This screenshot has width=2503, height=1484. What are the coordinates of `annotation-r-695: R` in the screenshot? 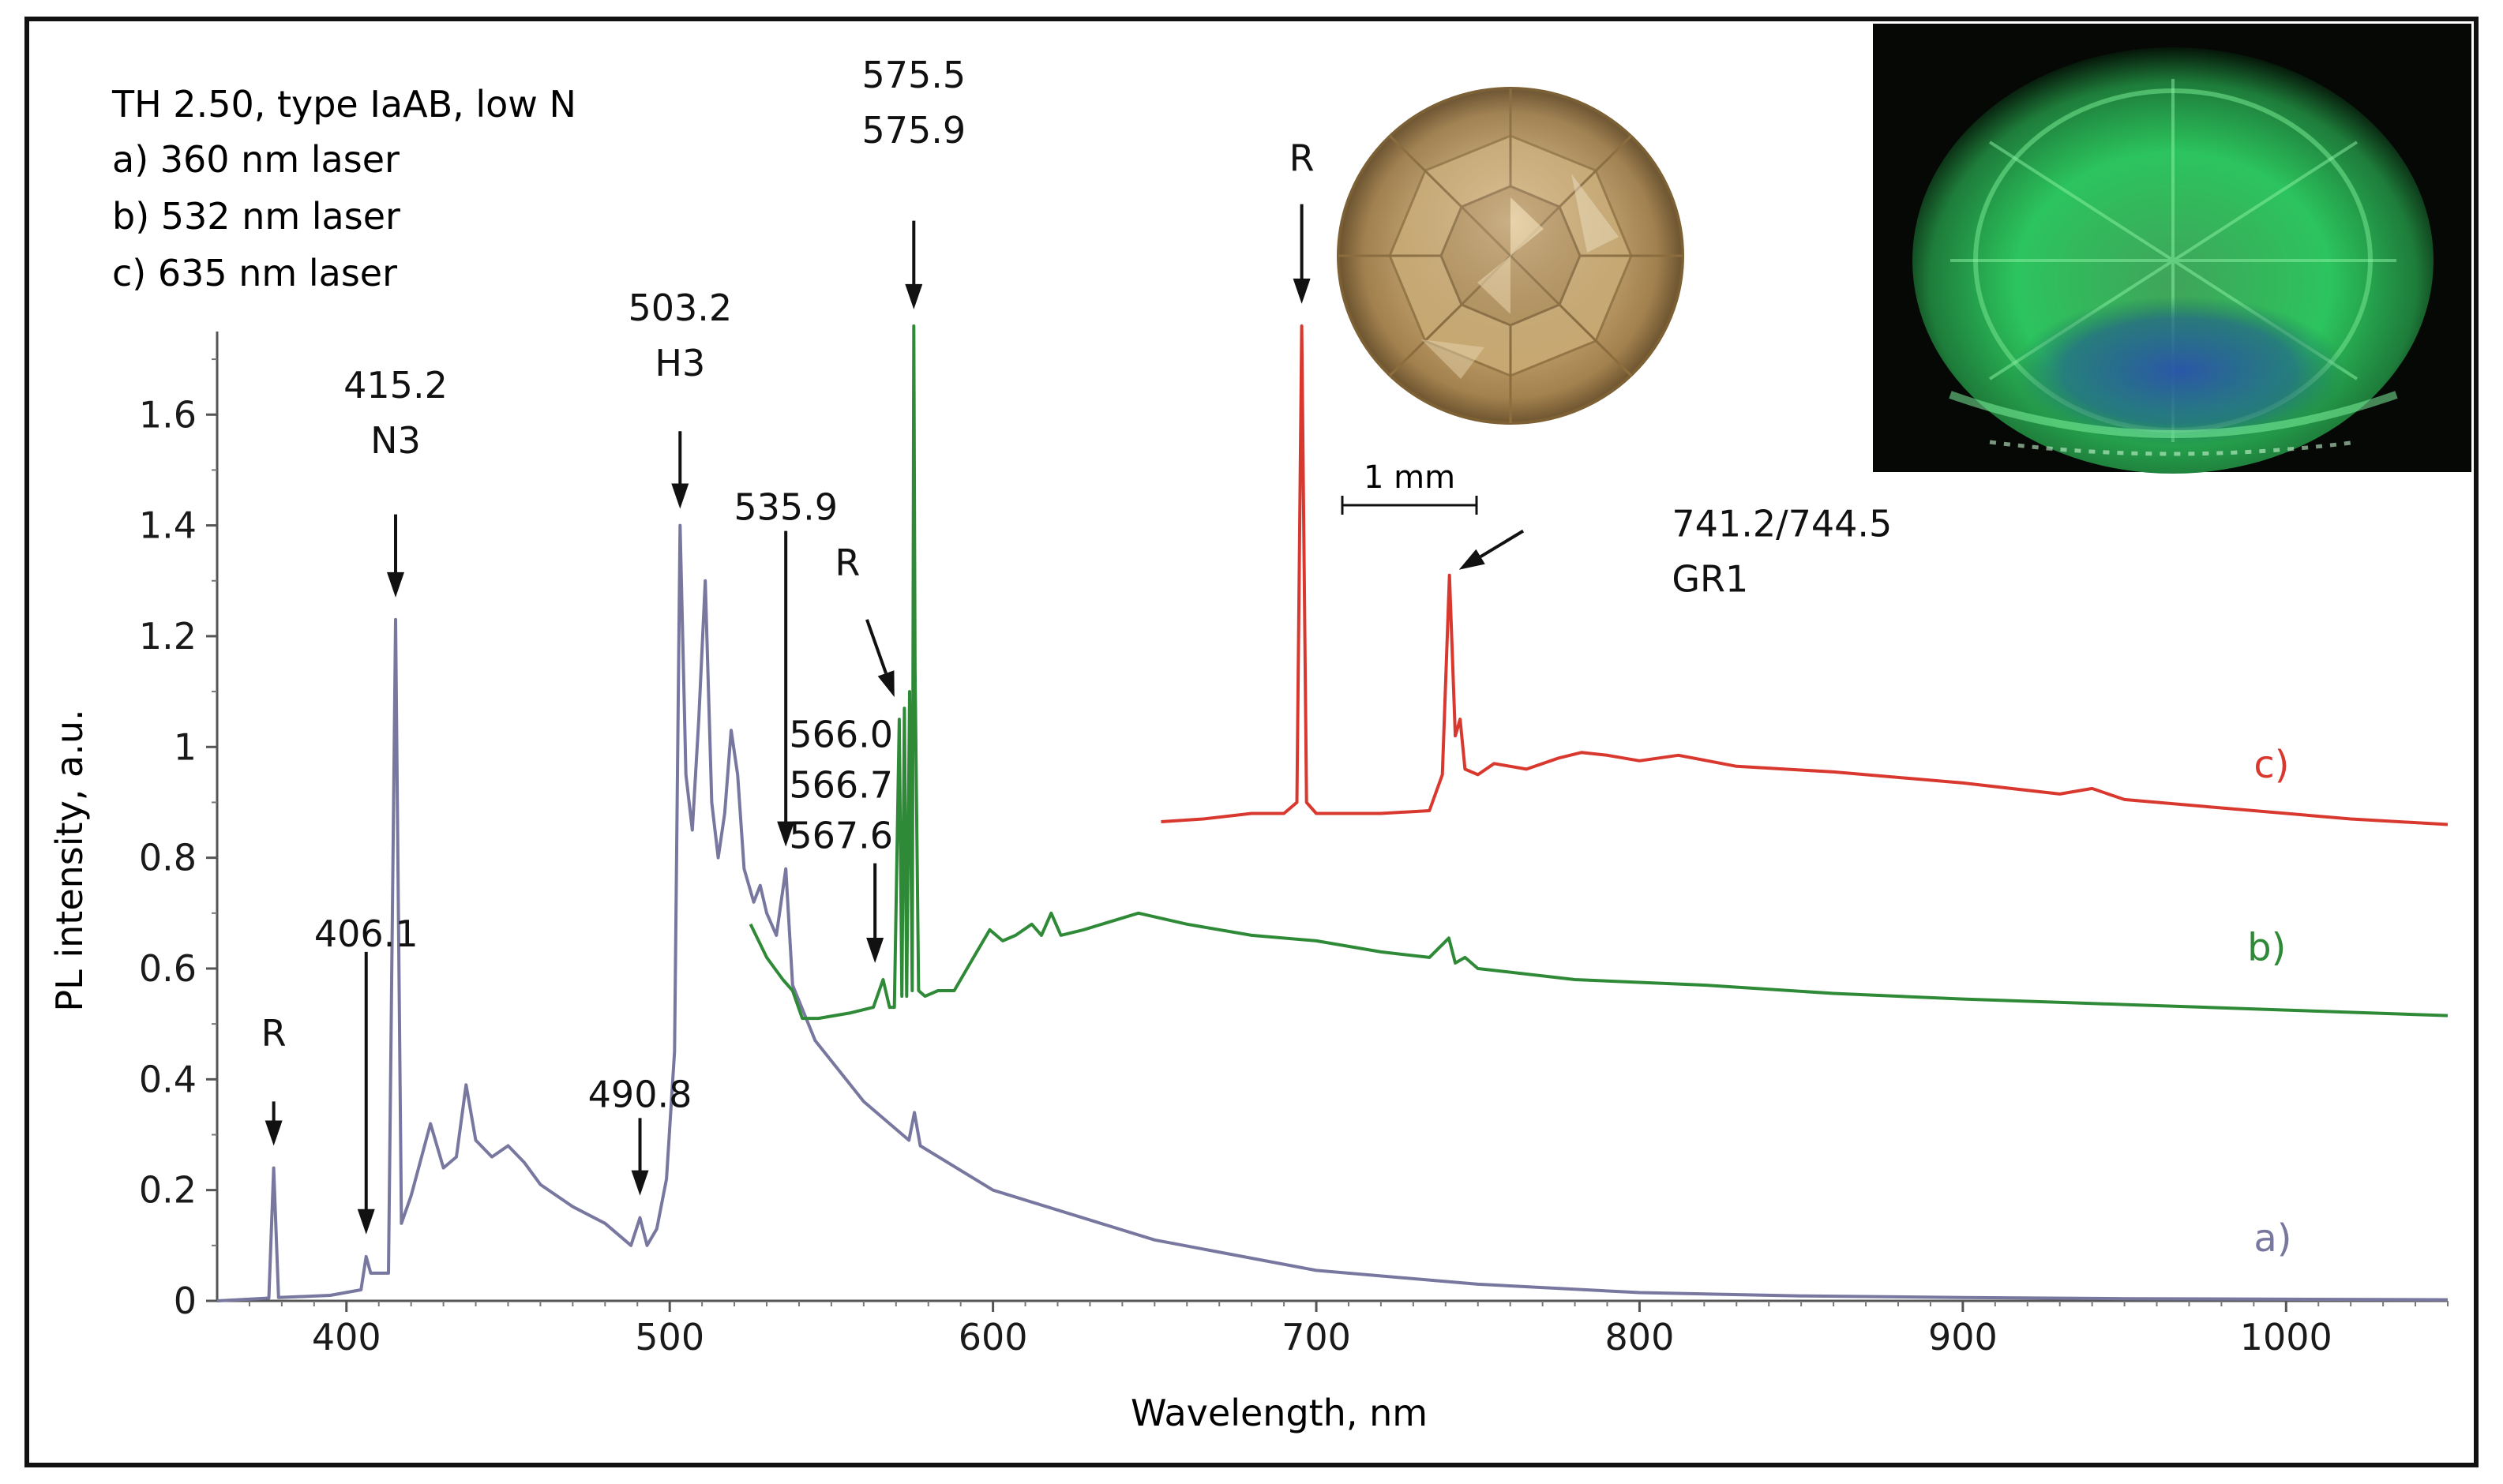 It's located at (1302, 220).